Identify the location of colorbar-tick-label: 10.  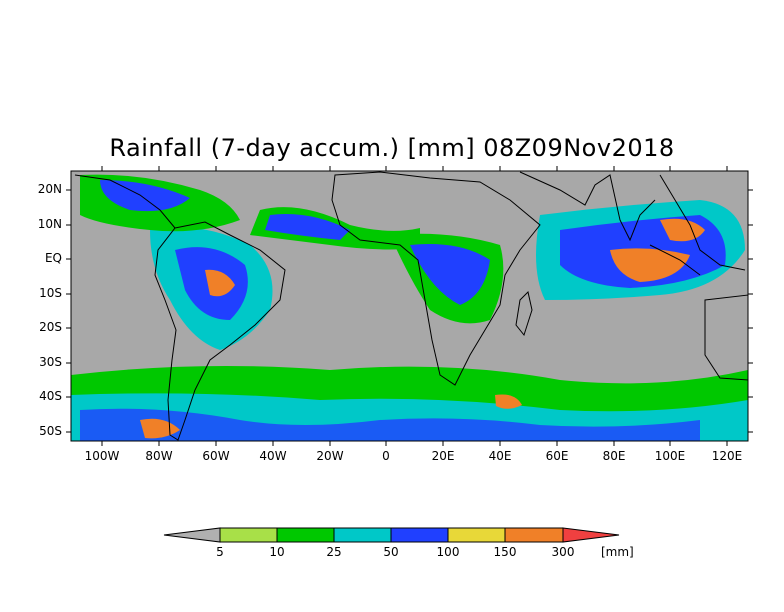
(277, 552).